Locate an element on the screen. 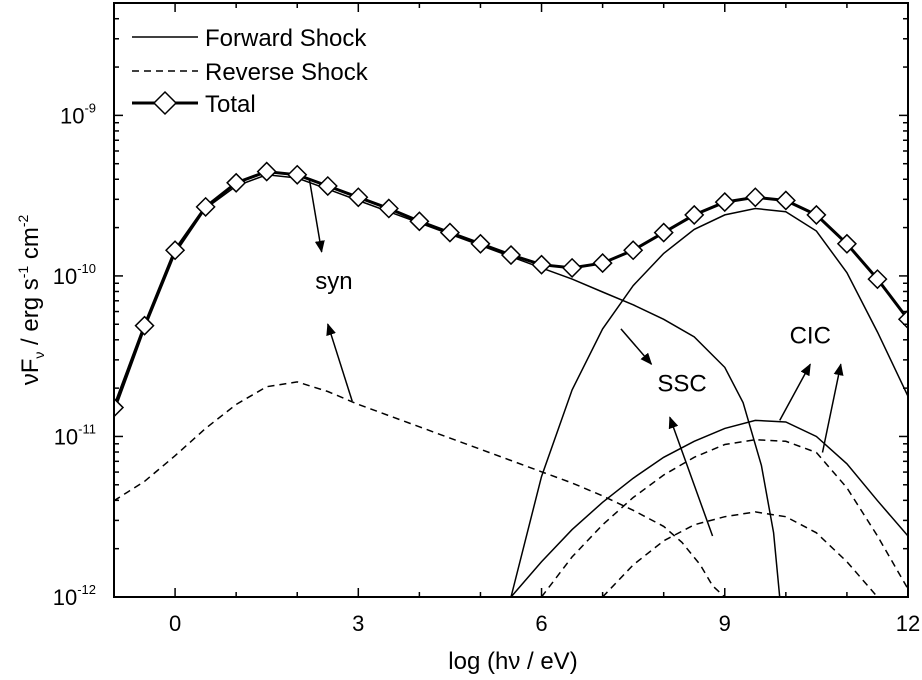 Image resolution: width=922 pixels, height=680 pixels. x-tick-label: 3 is located at coordinates (358, 623).